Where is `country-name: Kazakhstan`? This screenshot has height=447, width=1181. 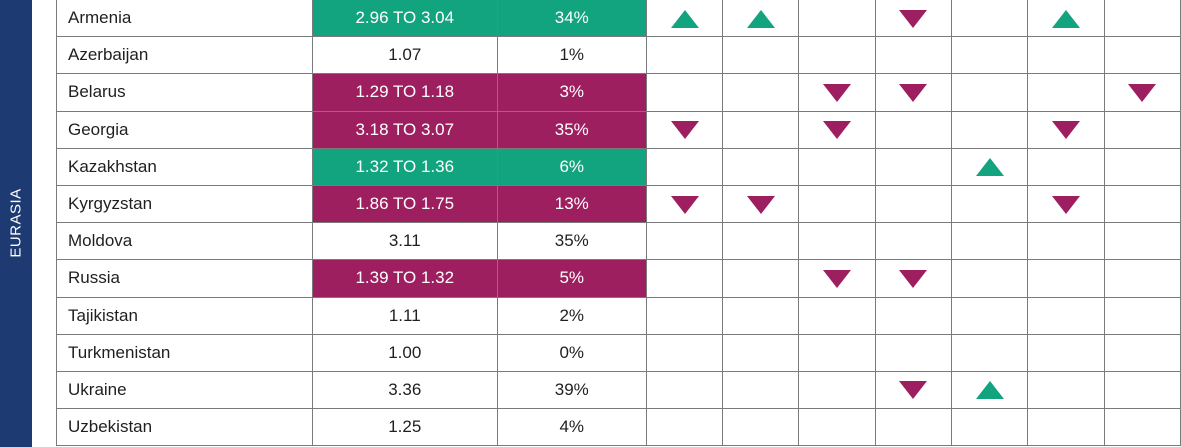
country-name: Kazakhstan is located at coordinates (184, 166).